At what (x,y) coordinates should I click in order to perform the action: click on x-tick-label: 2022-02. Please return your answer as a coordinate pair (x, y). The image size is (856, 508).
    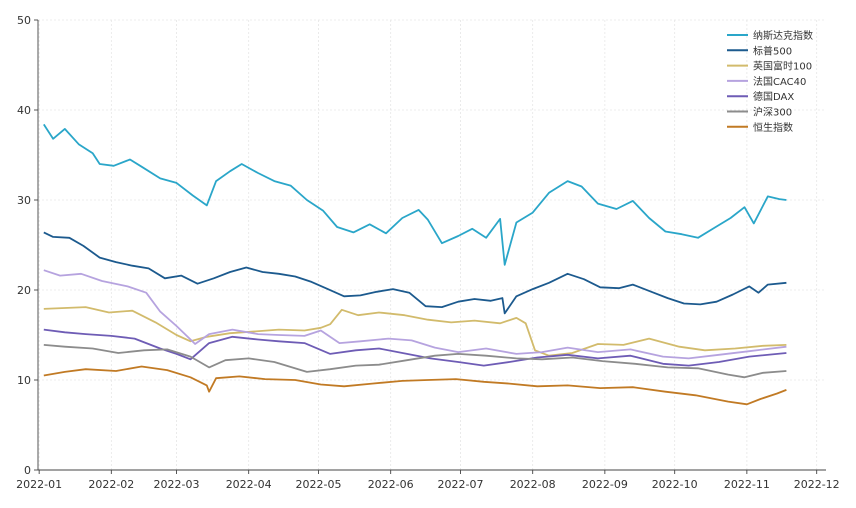
    Looking at the image, I should click on (111, 484).